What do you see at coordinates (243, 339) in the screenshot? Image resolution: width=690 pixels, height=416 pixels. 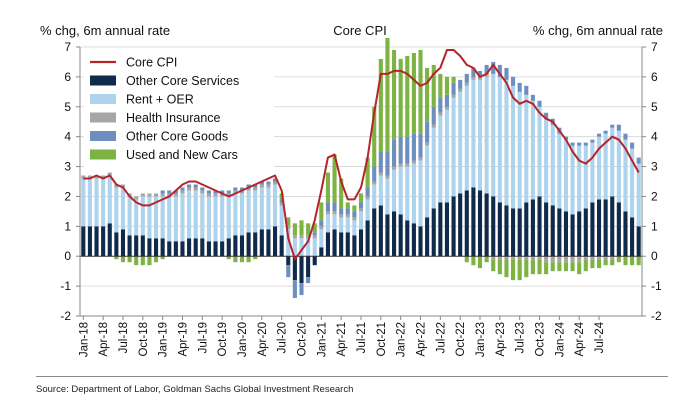 I see `x-tick-label: Jan-20` at bounding box center [243, 339].